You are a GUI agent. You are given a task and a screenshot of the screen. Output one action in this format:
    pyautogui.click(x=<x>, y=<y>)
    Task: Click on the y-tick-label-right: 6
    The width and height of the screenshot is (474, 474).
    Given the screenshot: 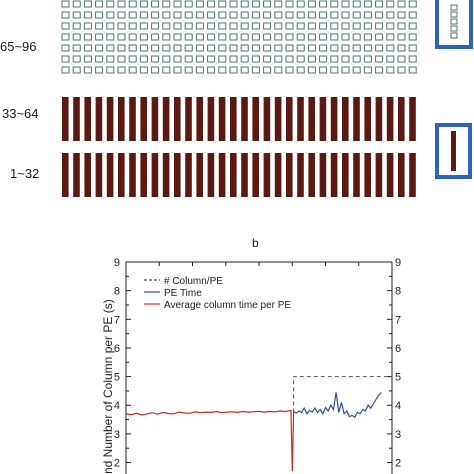 What is the action you would take?
    pyautogui.click(x=398, y=349)
    